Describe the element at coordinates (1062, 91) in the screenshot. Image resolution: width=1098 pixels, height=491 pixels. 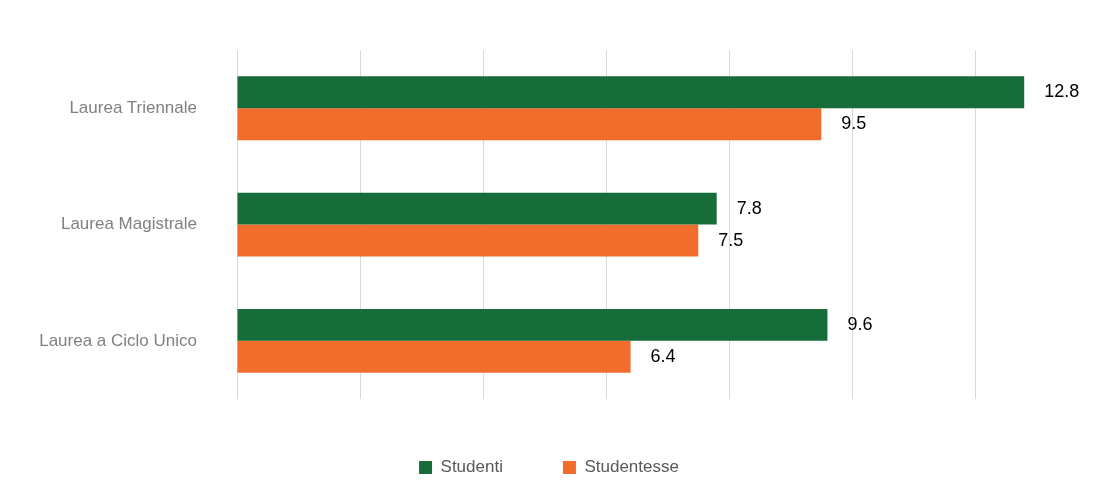
I see `data-label: 12.8` at that location.